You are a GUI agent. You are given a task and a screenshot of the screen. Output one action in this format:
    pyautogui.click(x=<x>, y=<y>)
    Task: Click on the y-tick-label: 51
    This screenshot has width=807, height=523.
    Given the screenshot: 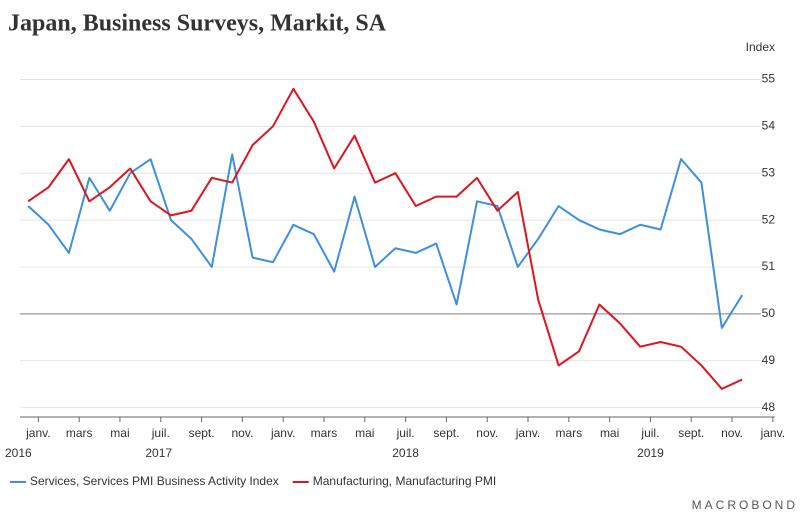 What is the action you would take?
    pyautogui.click(x=769, y=266)
    